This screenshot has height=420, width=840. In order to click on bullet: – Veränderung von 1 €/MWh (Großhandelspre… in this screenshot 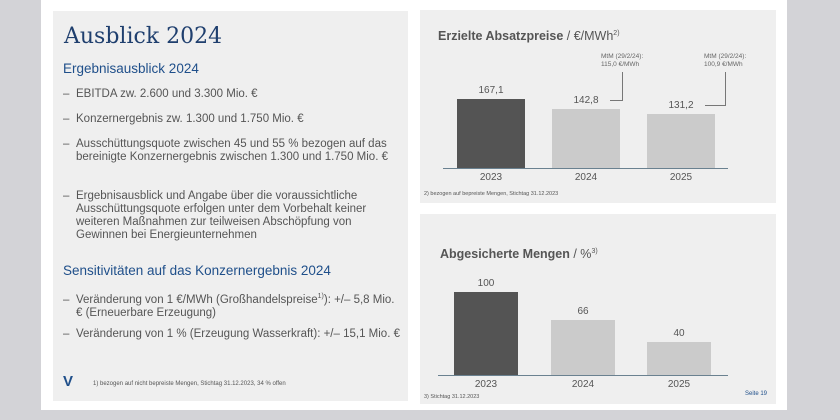, I will do `click(229, 306)`.